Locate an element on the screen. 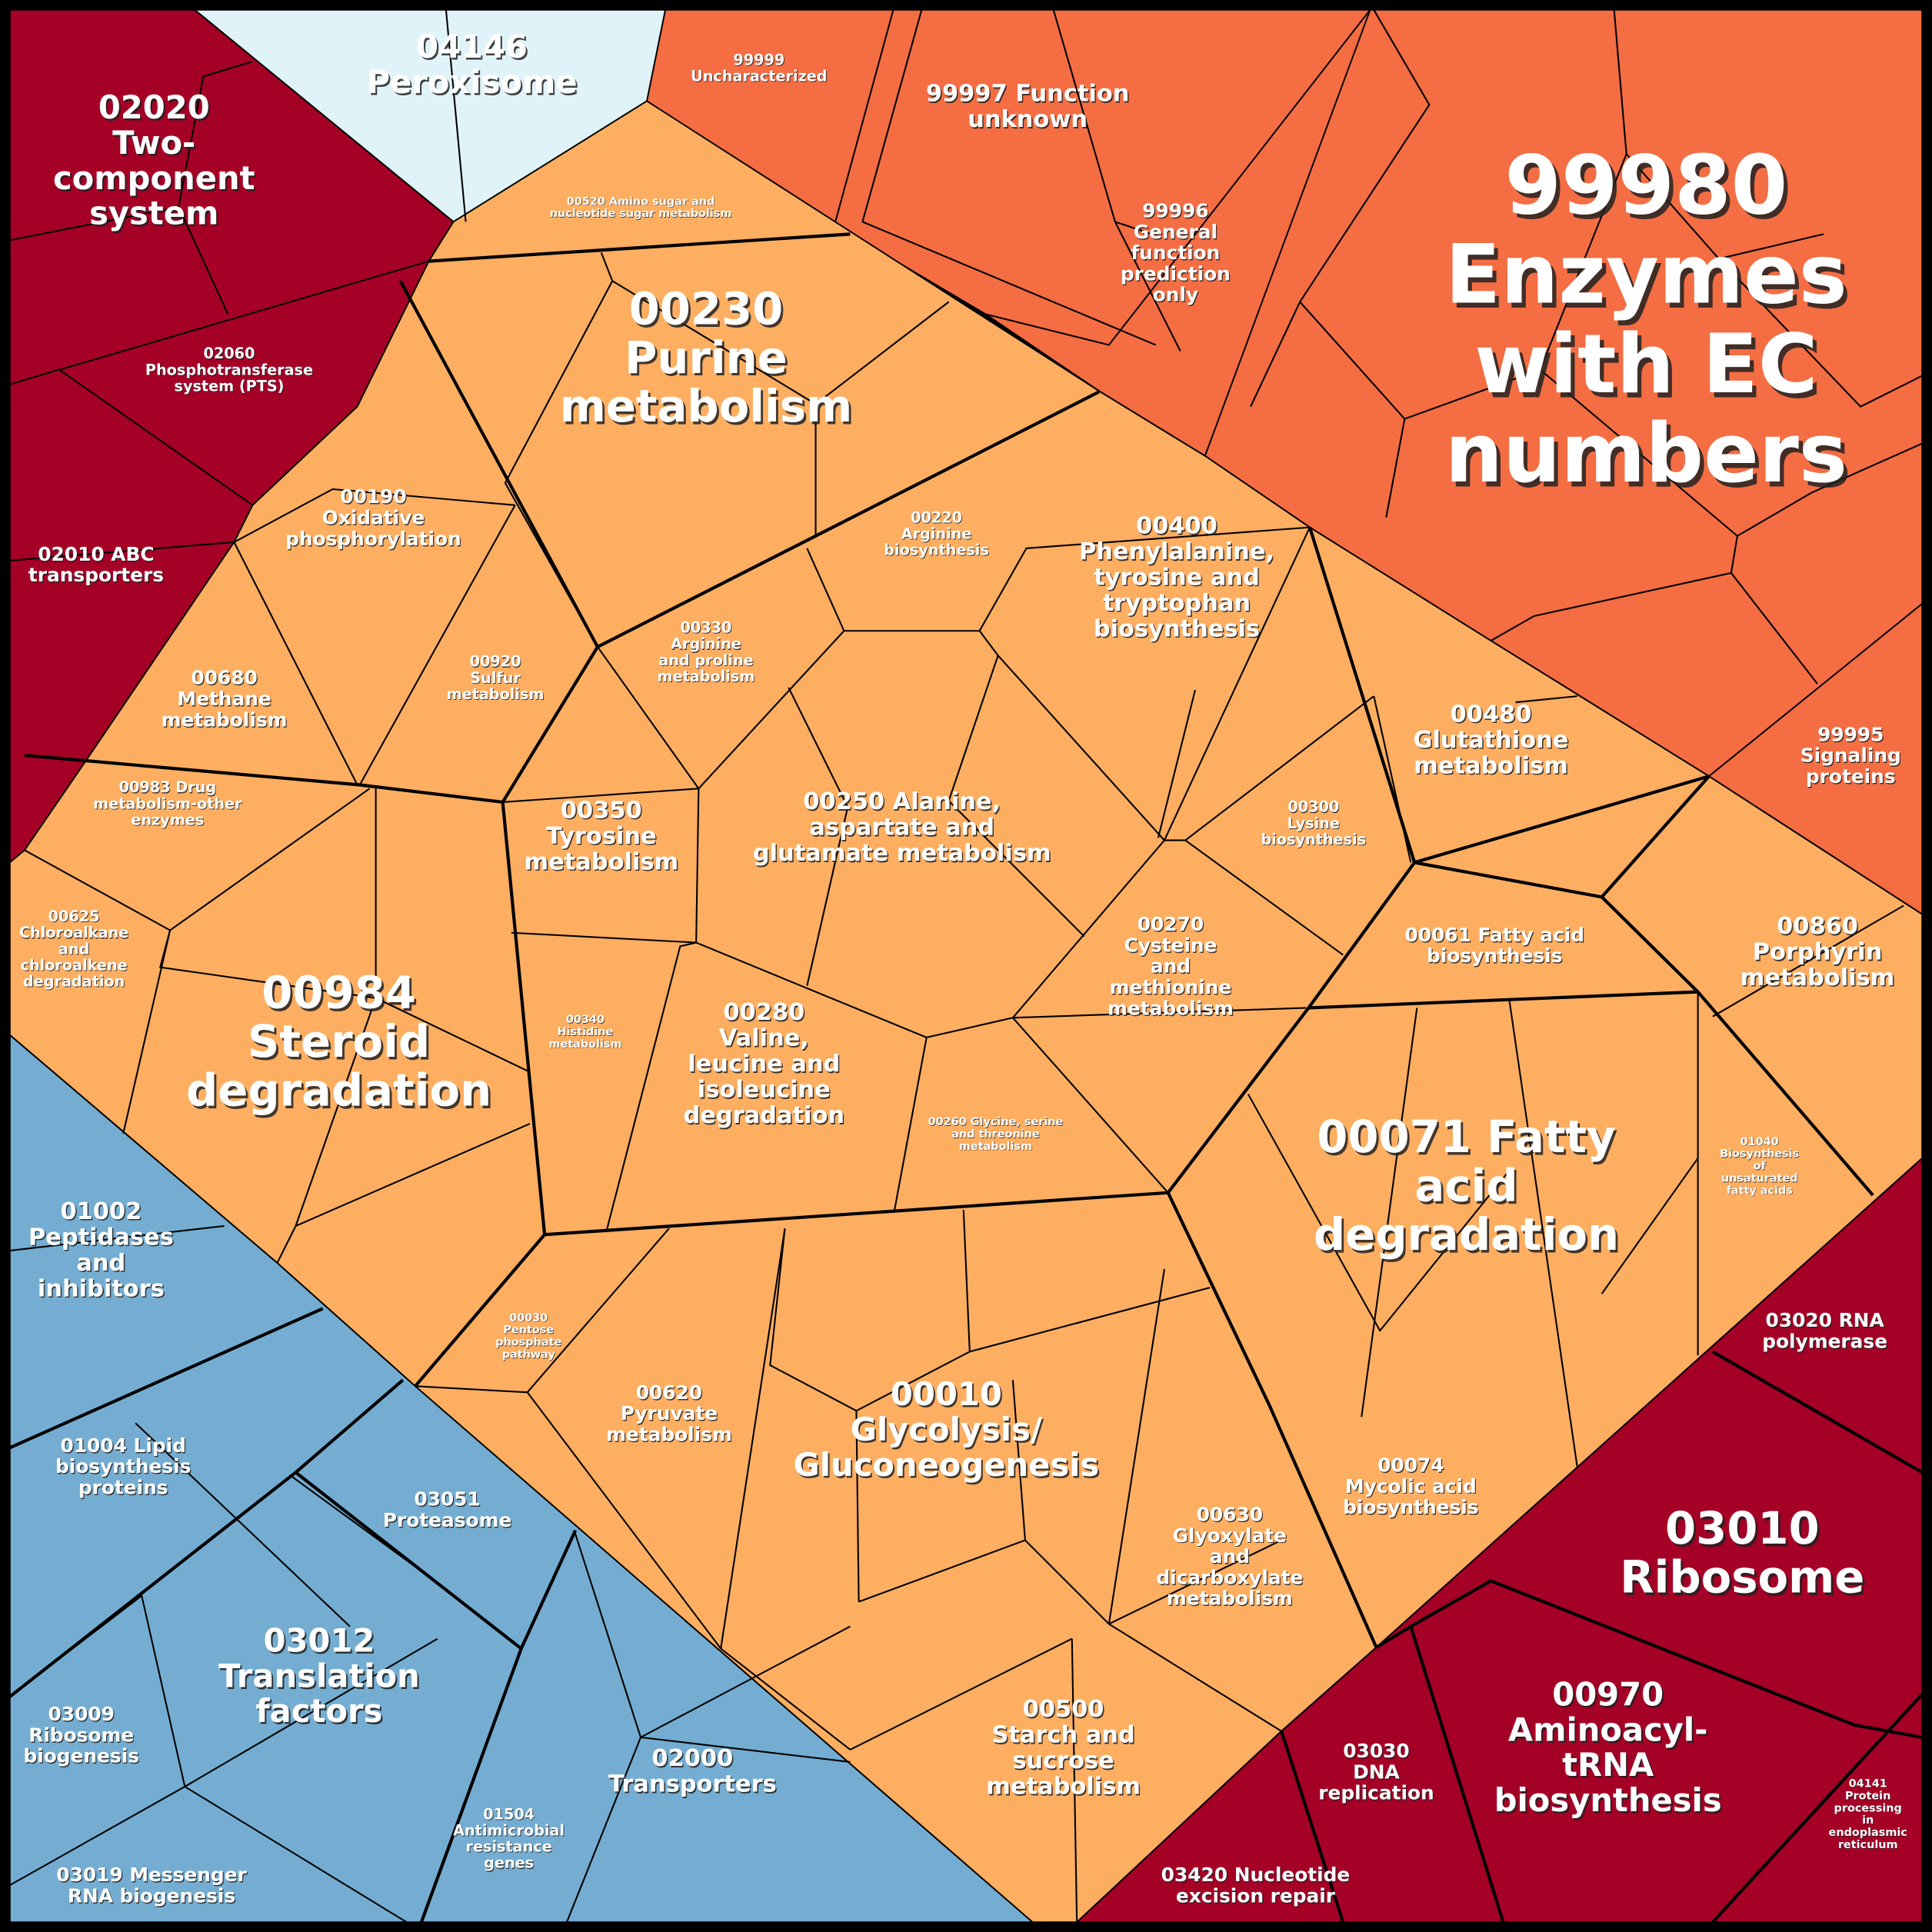 This screenshot has height=1932, width=1932. label-shadow: 03420 Nucleotide is located at coordinates (1256, 1876).